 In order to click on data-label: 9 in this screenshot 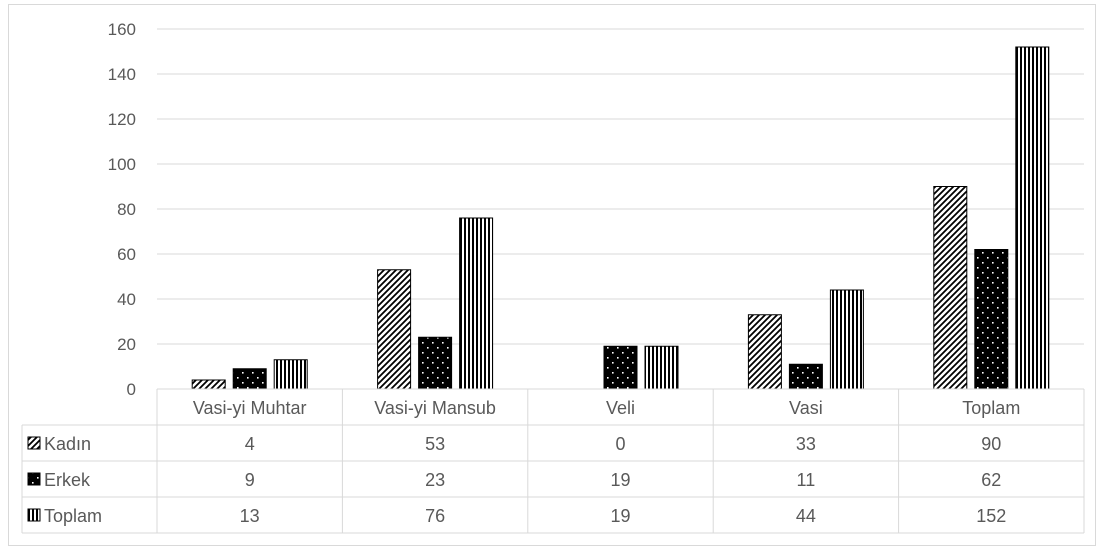, I will do `click(250, 480)`.